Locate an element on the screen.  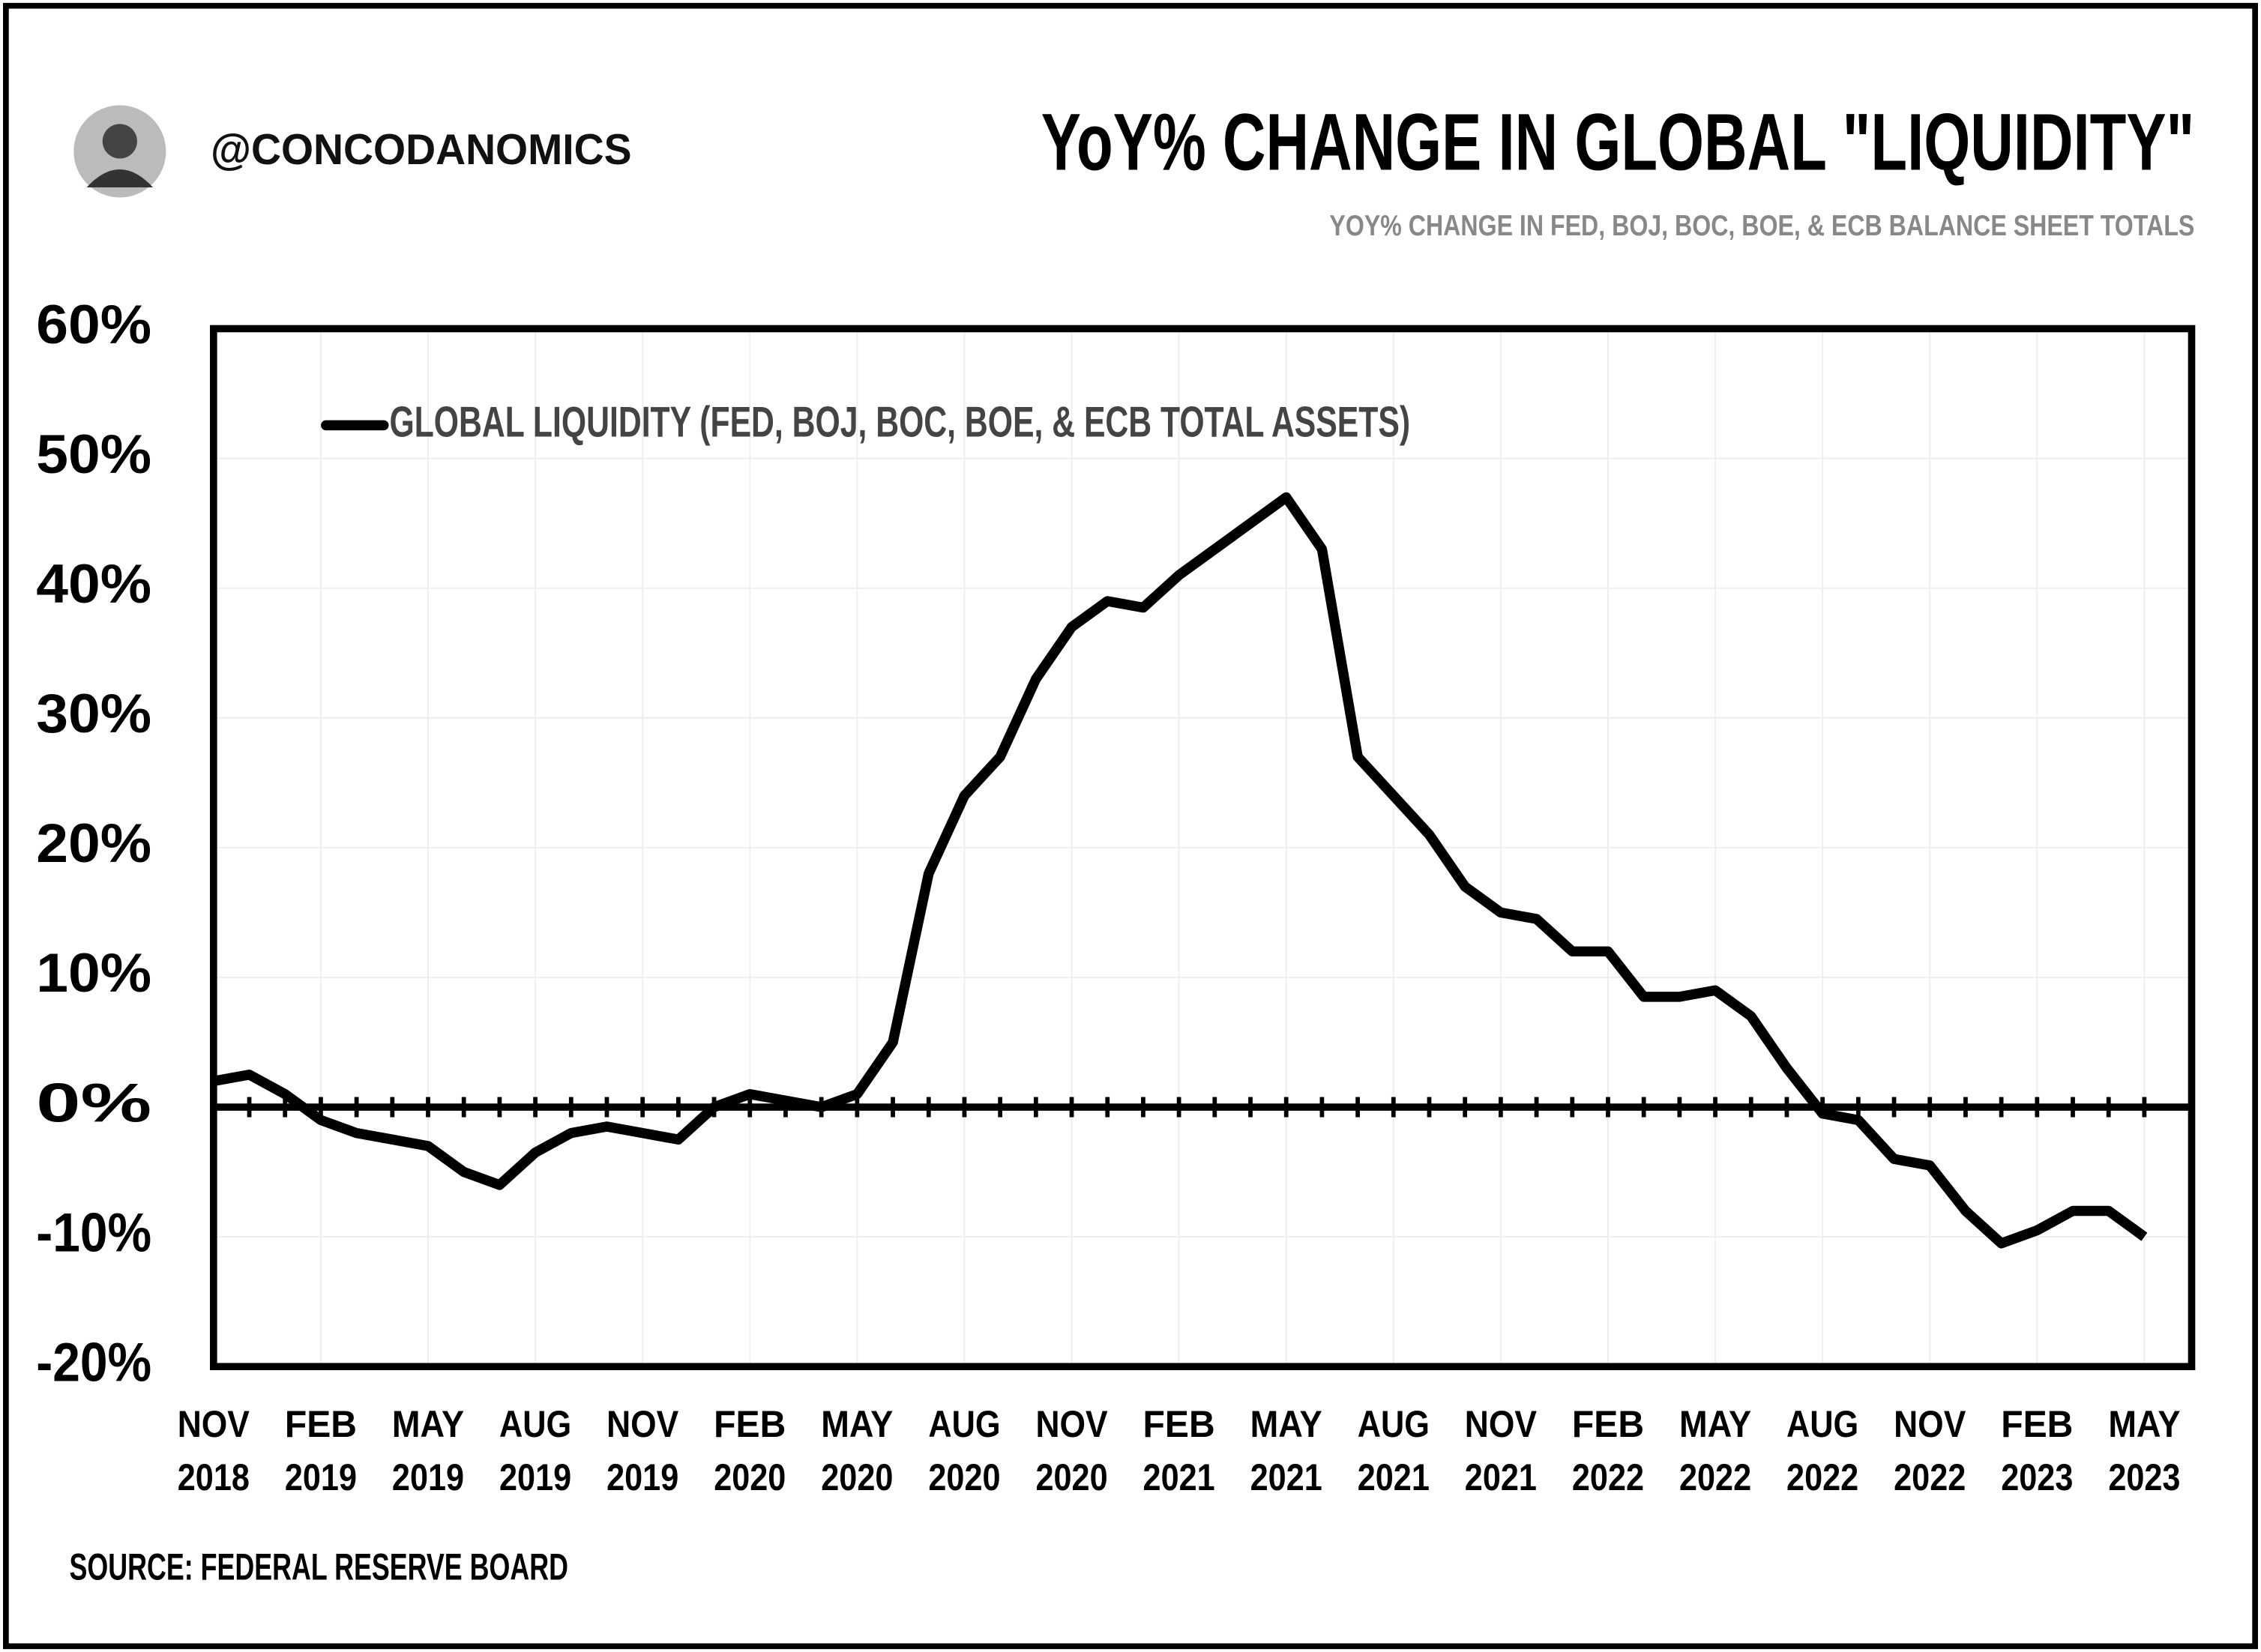
x-tick-label-line: 2018 is located at coordinates (214, 1477).